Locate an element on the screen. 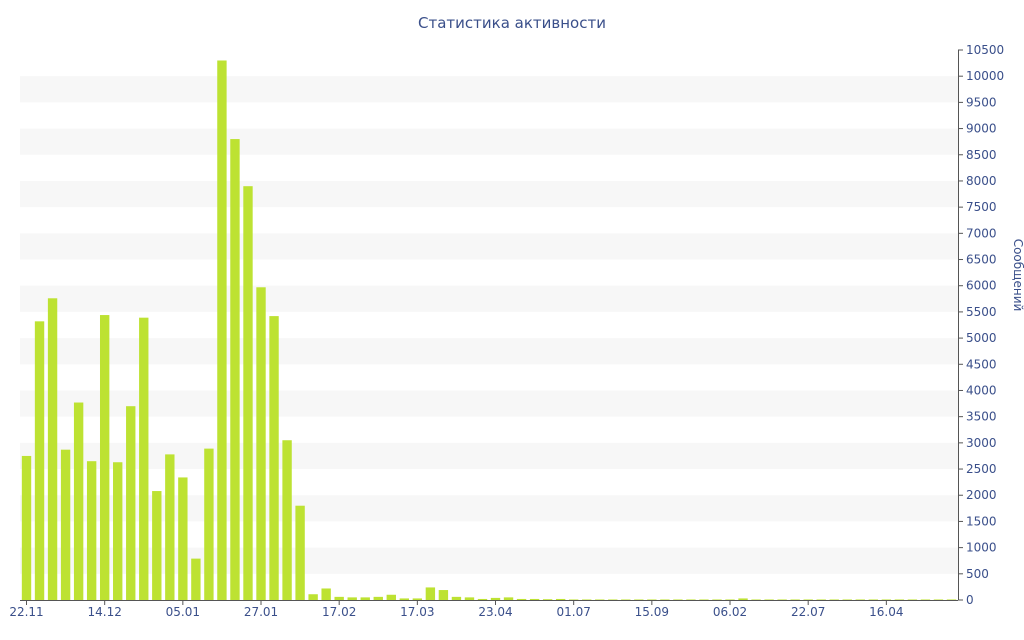 The height and width of the screenshot is (640, 1024). y-tick-label: 1500 is located at coordinates (981, 521).